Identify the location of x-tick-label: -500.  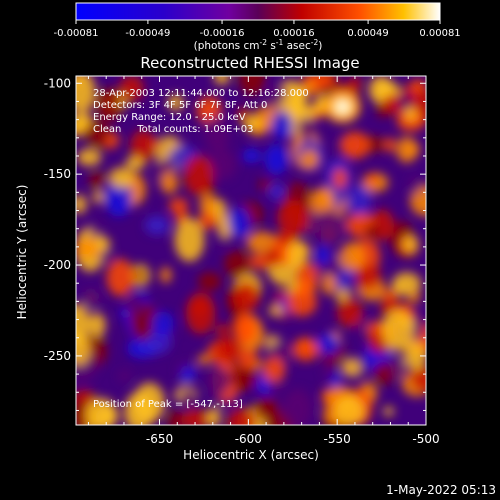
(425, 439).